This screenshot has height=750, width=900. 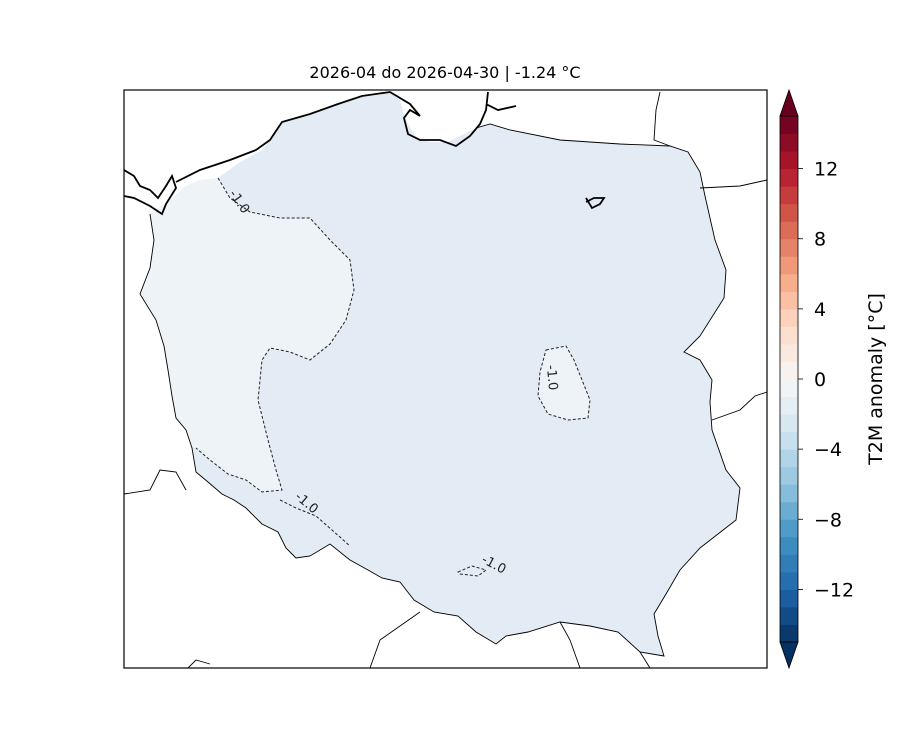 What do you see at coordinates (789, 655) in the screenshot?
I see `colorbar-extend-min` at bounding box center [789, 655].